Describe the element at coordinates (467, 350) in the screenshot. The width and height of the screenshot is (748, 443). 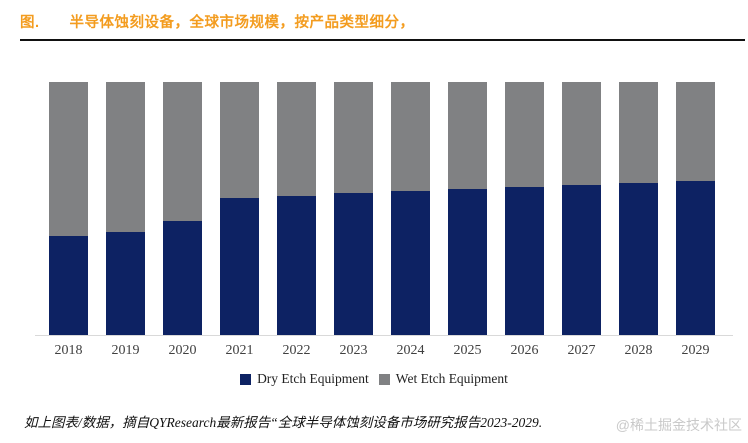
I see `x-axis-label: 2025` at that location.